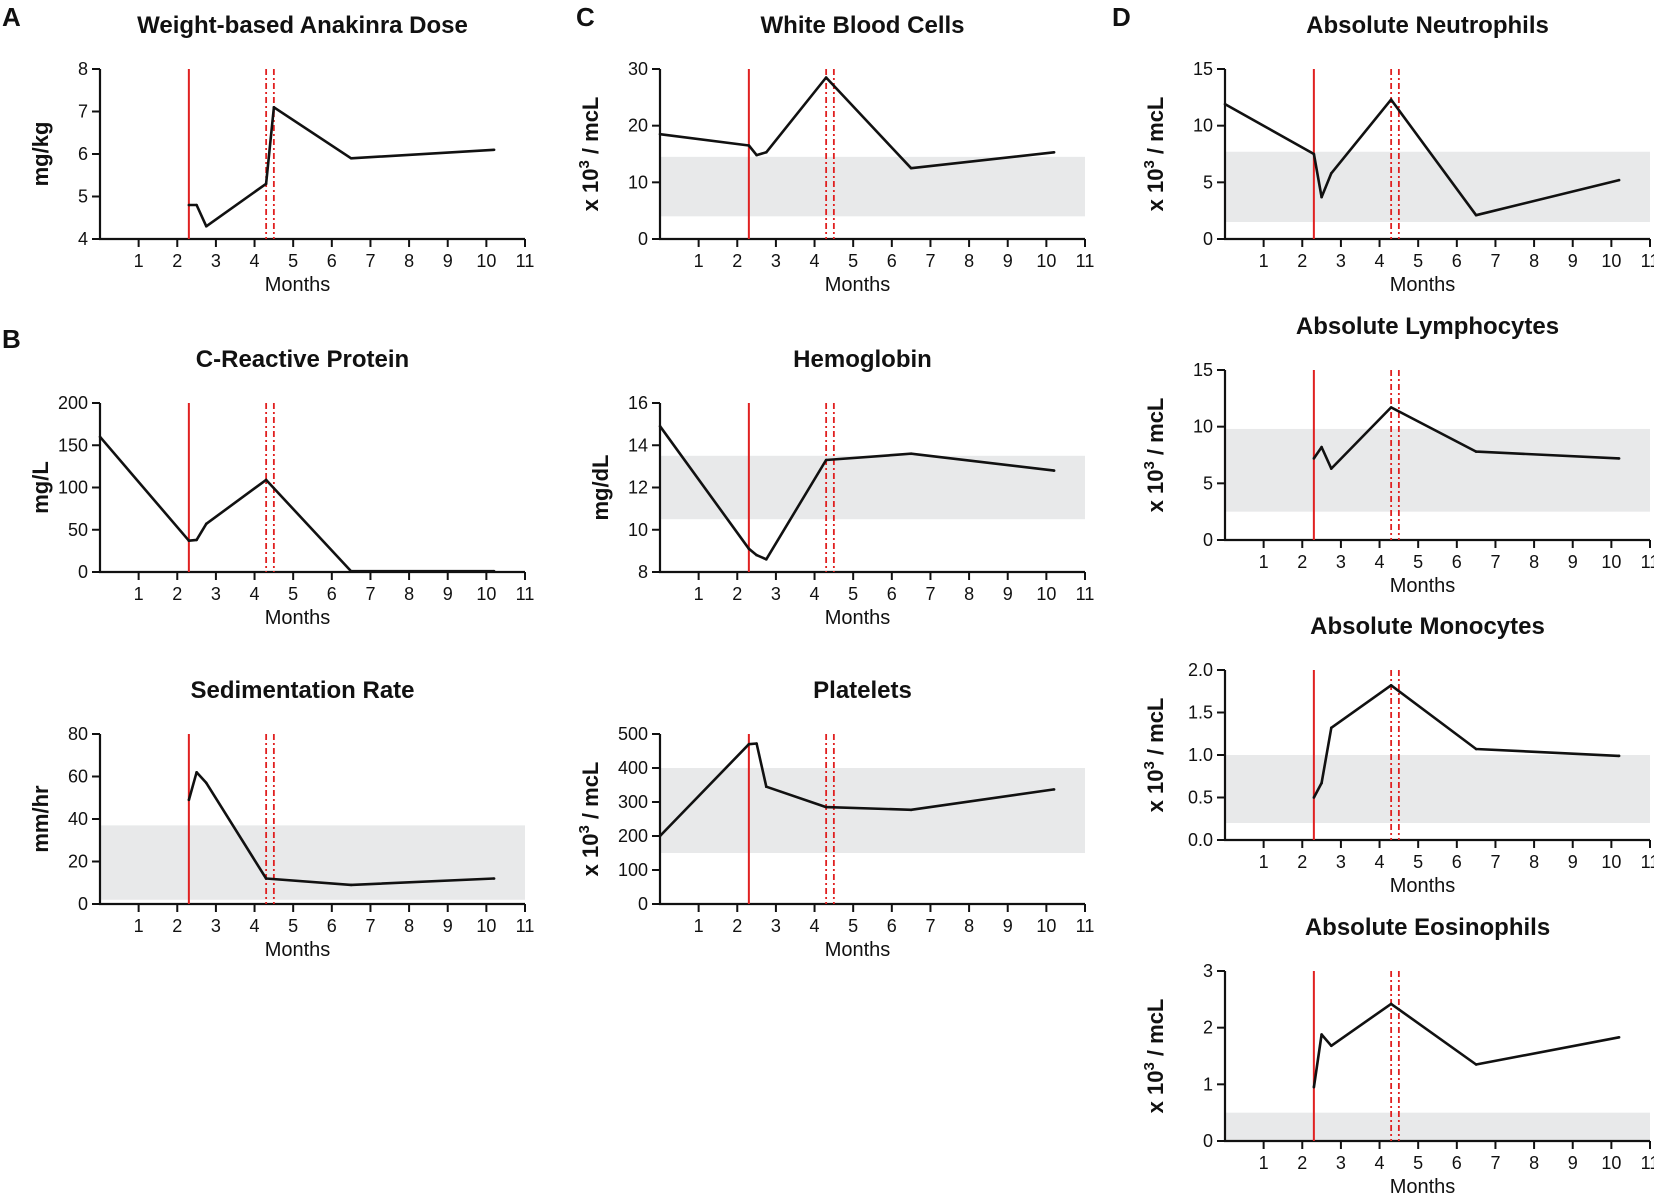 The width and height of the screenshot is (1654, 1194). What do you see at coordinates (11, 339) in the screenshot?
I see `panel-label-b: B` at bounding box center [11, 339].